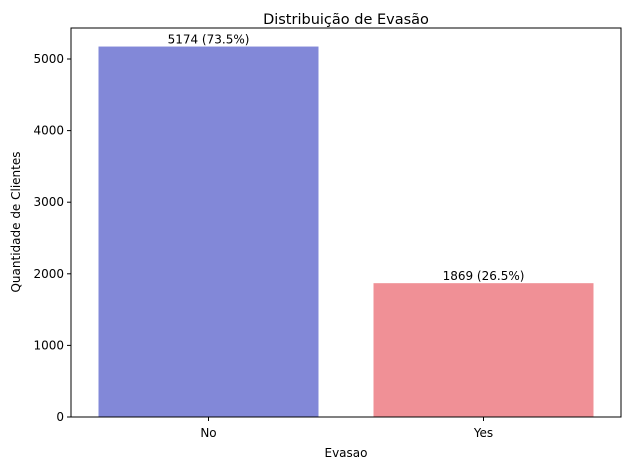 Image resolution: width=626 pixels, height=470 pixels. I want to click on y-tick-label-1000: 1000, so click(48, 345).